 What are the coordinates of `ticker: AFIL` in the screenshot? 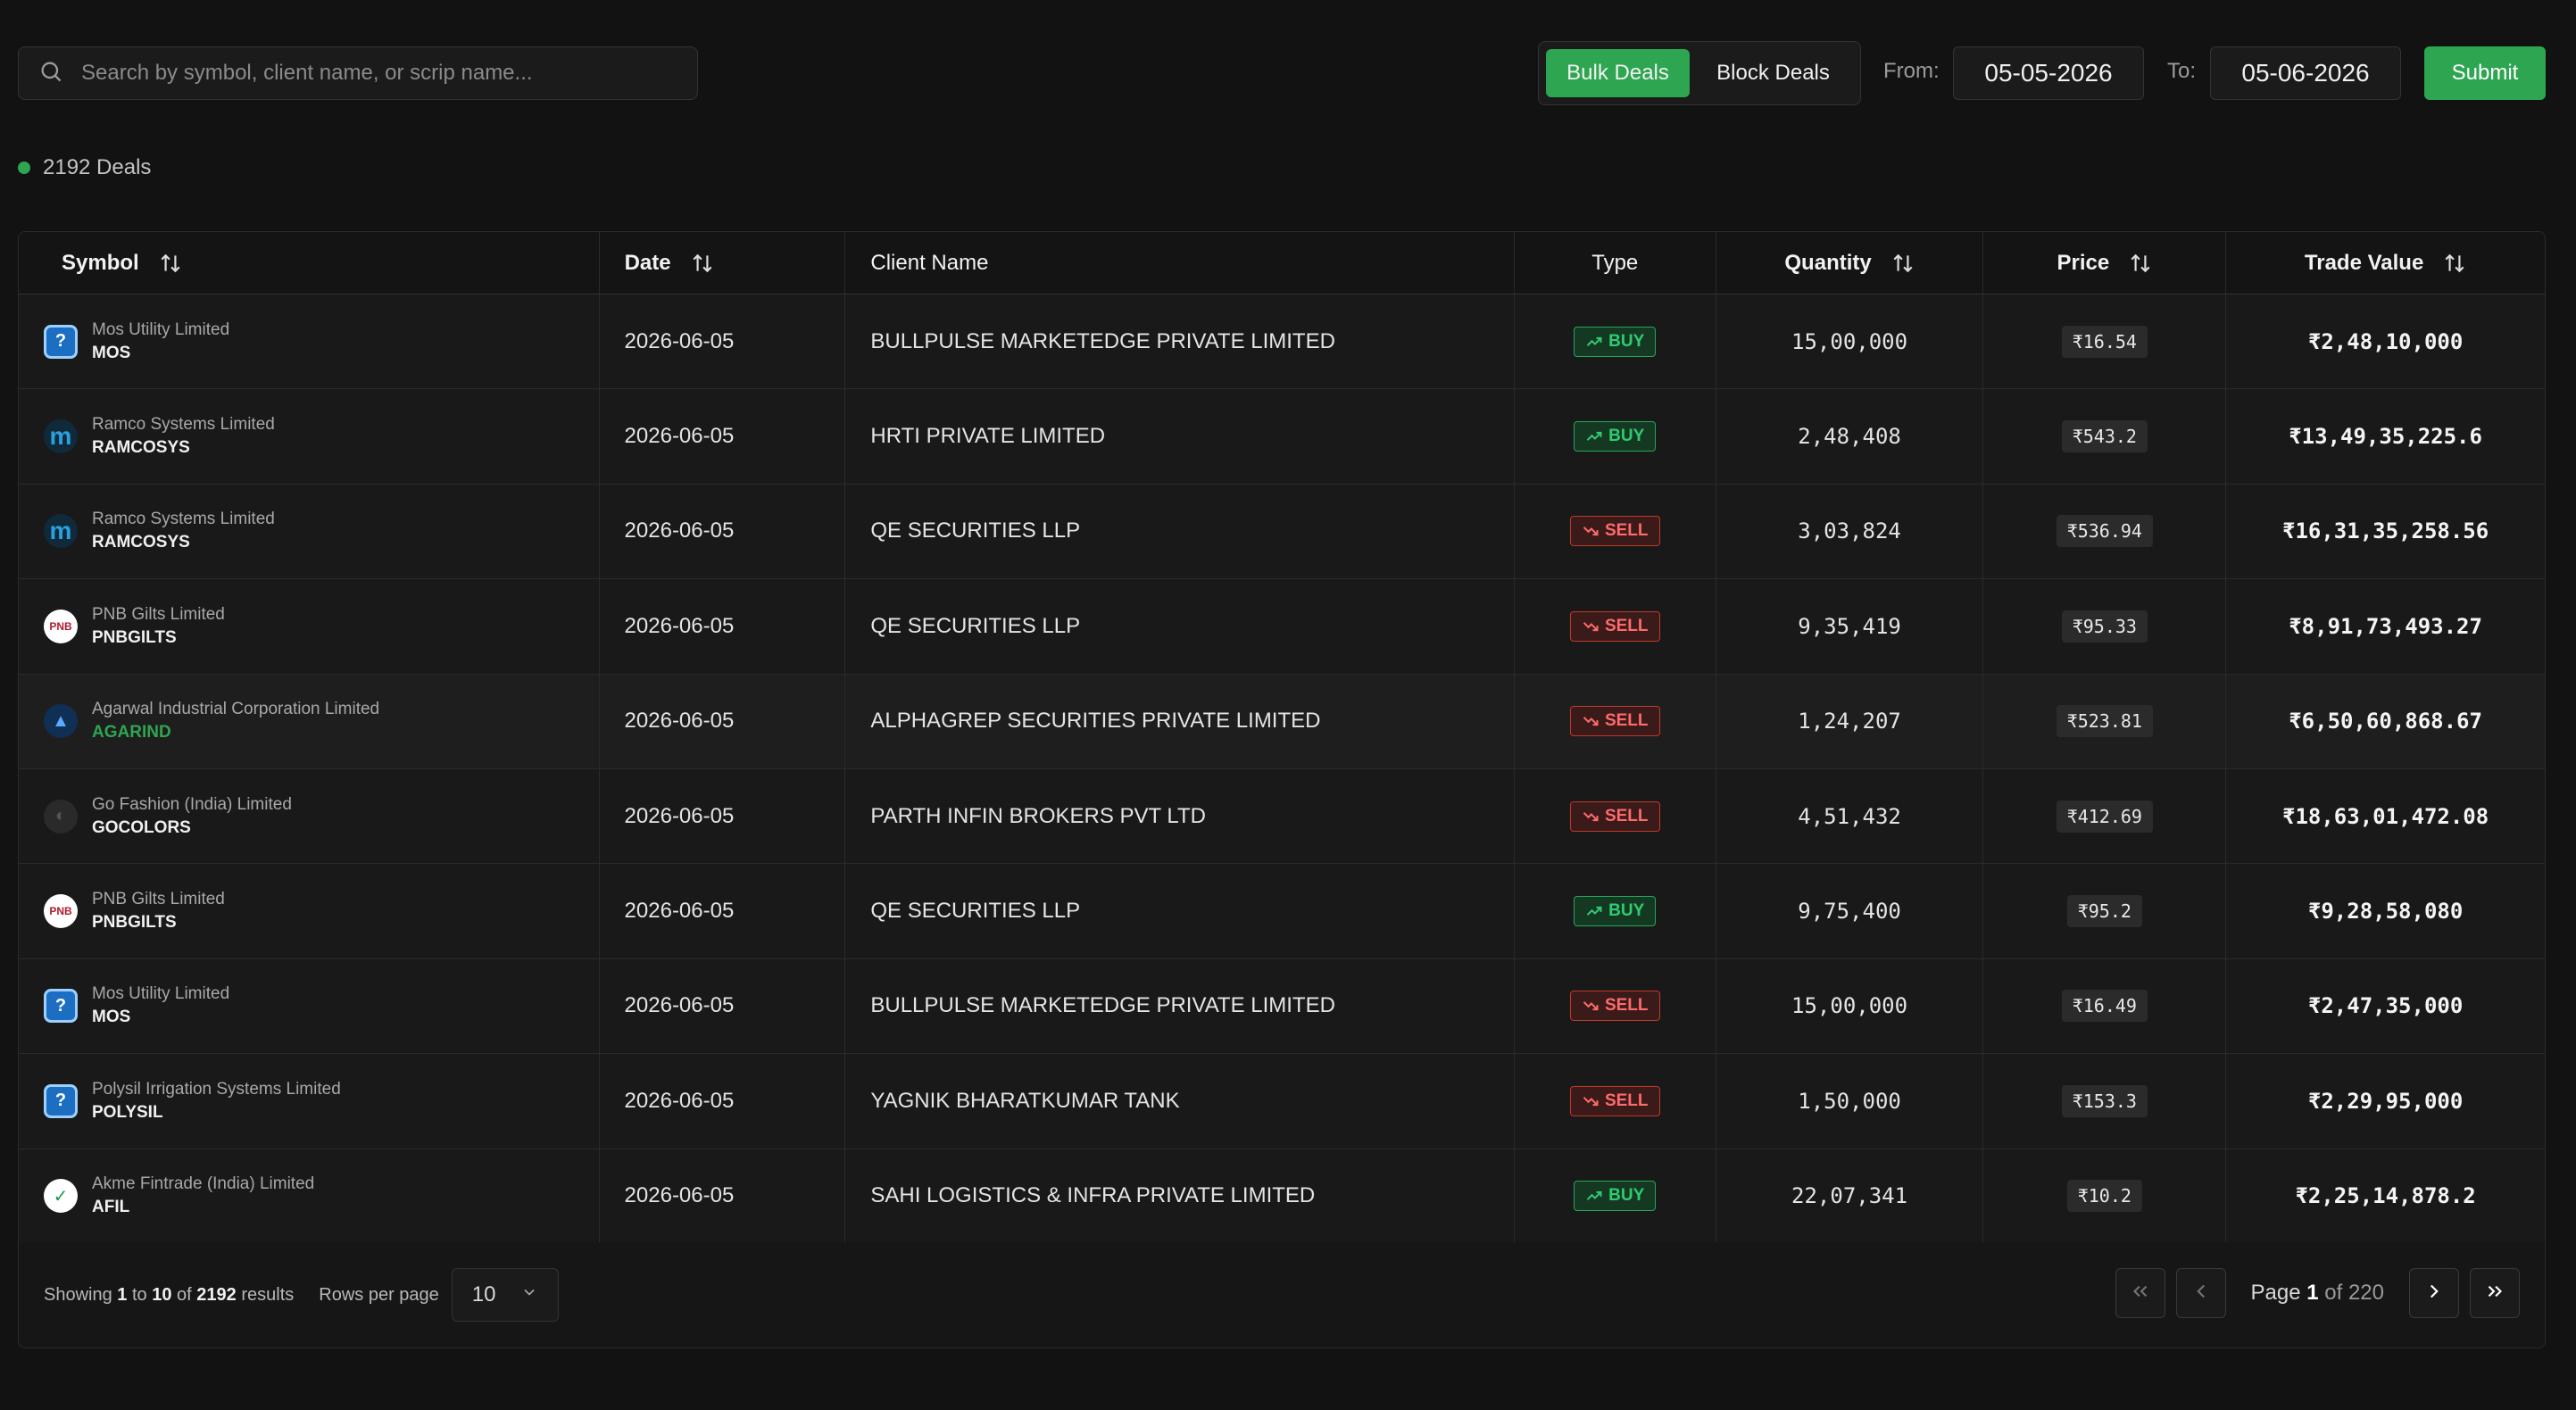 It's located at (111, 1208).